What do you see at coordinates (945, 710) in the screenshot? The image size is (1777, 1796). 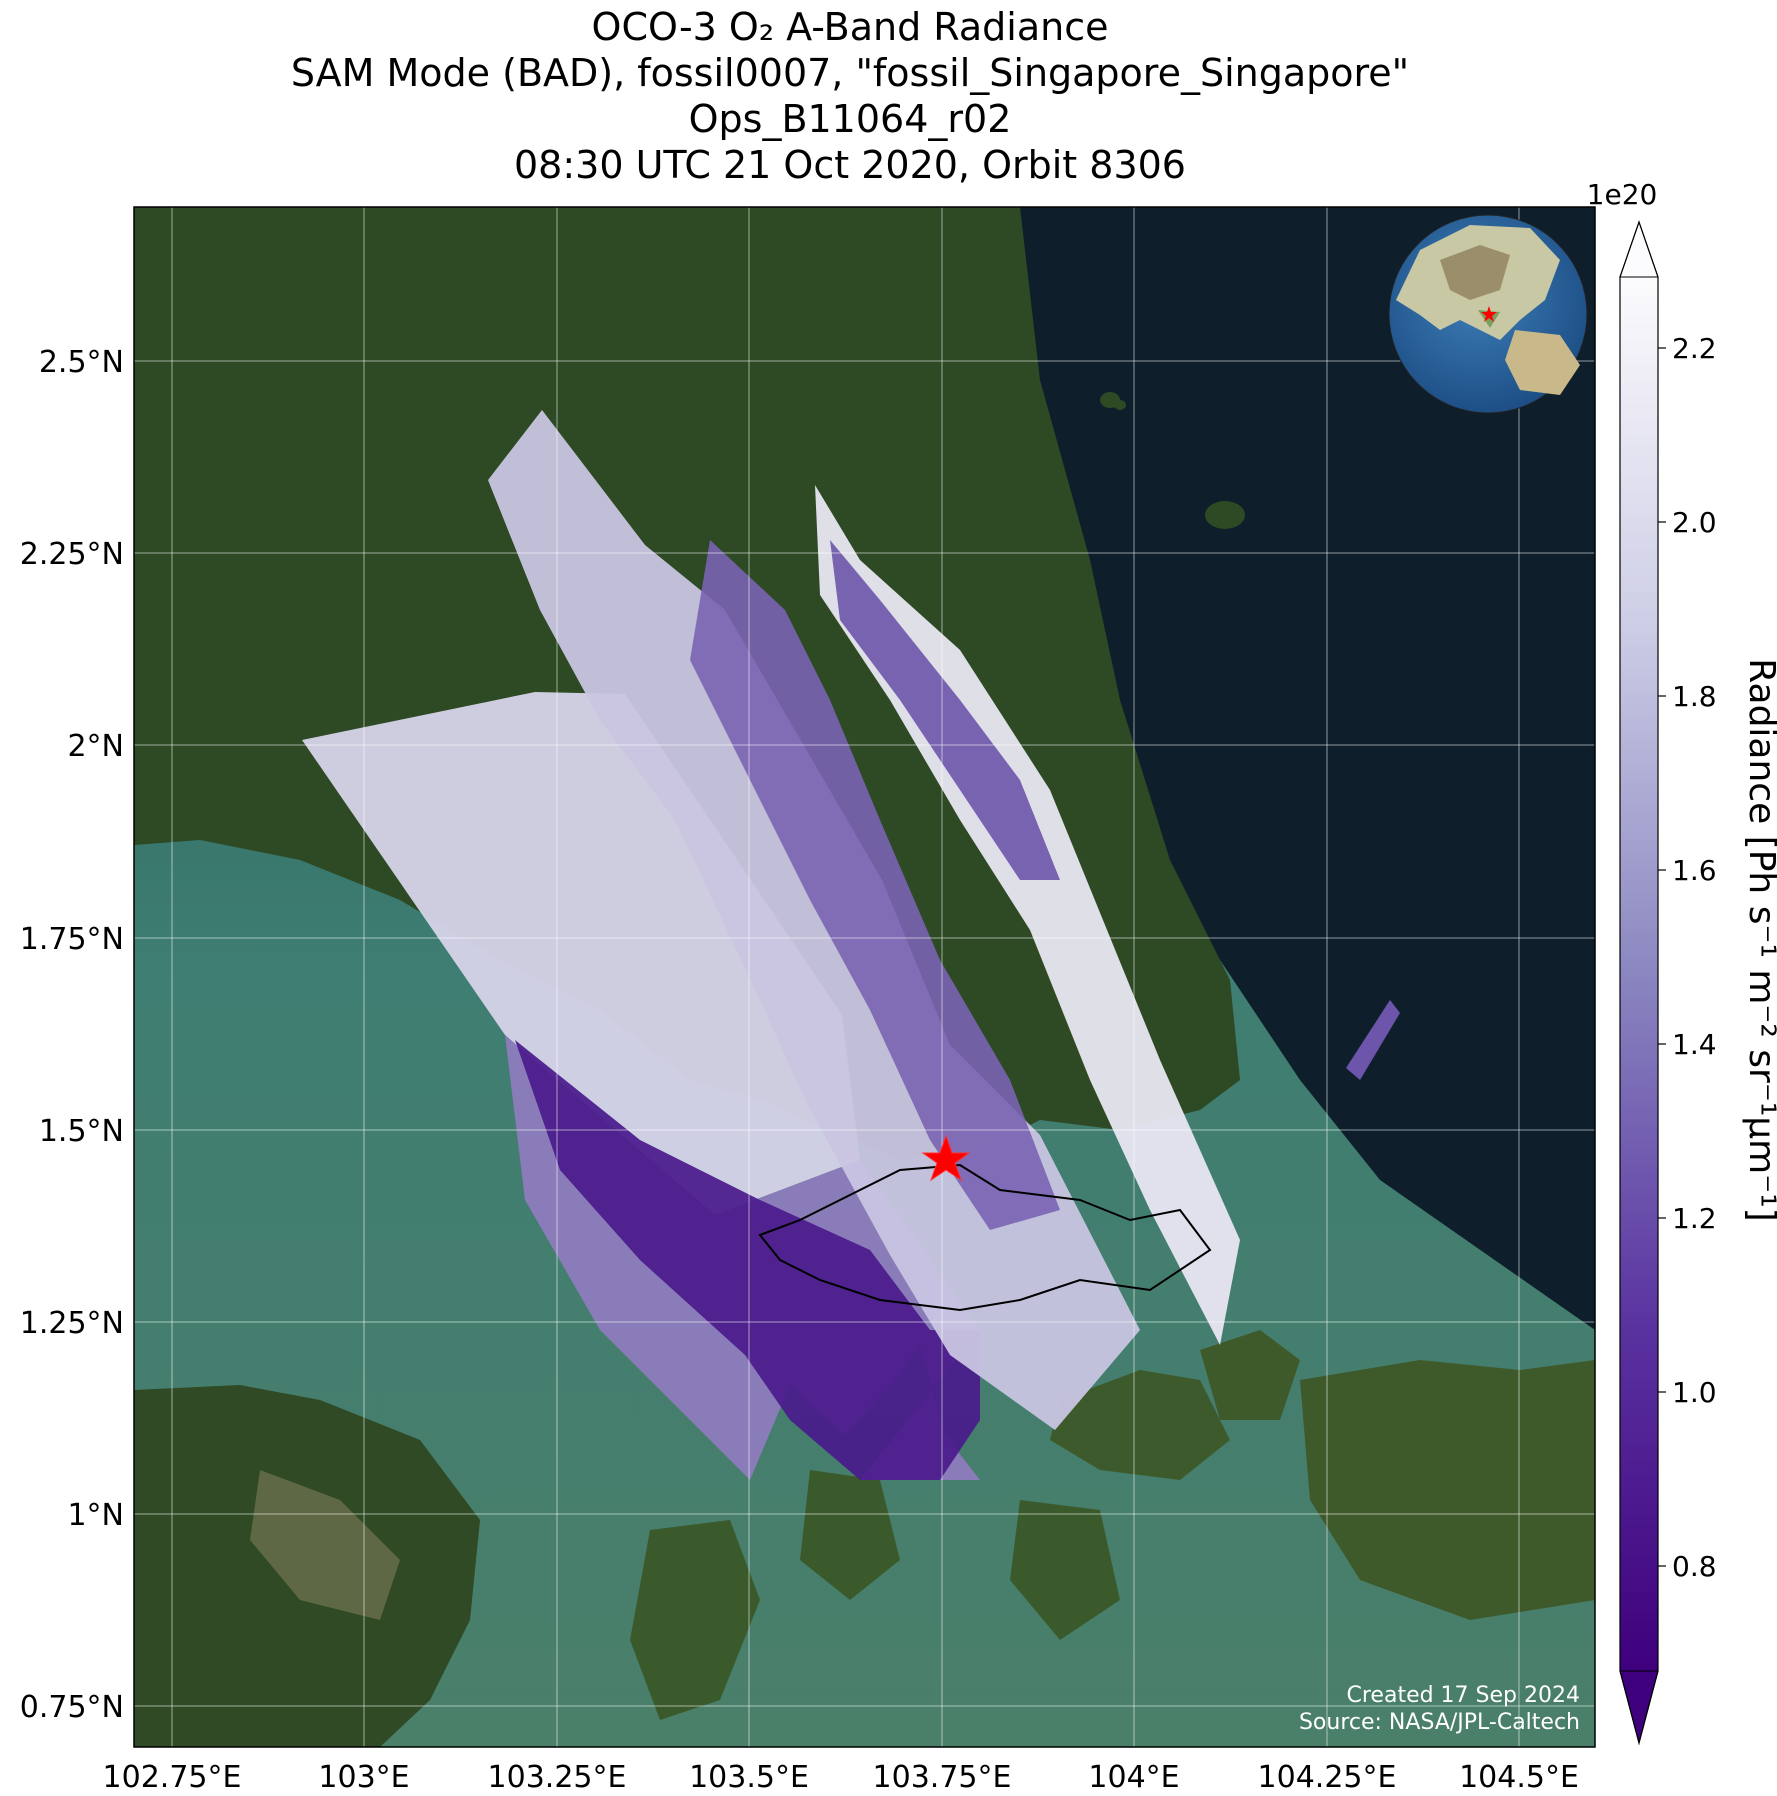 I see `swath-3-purple` at bounding box center [945, 710].